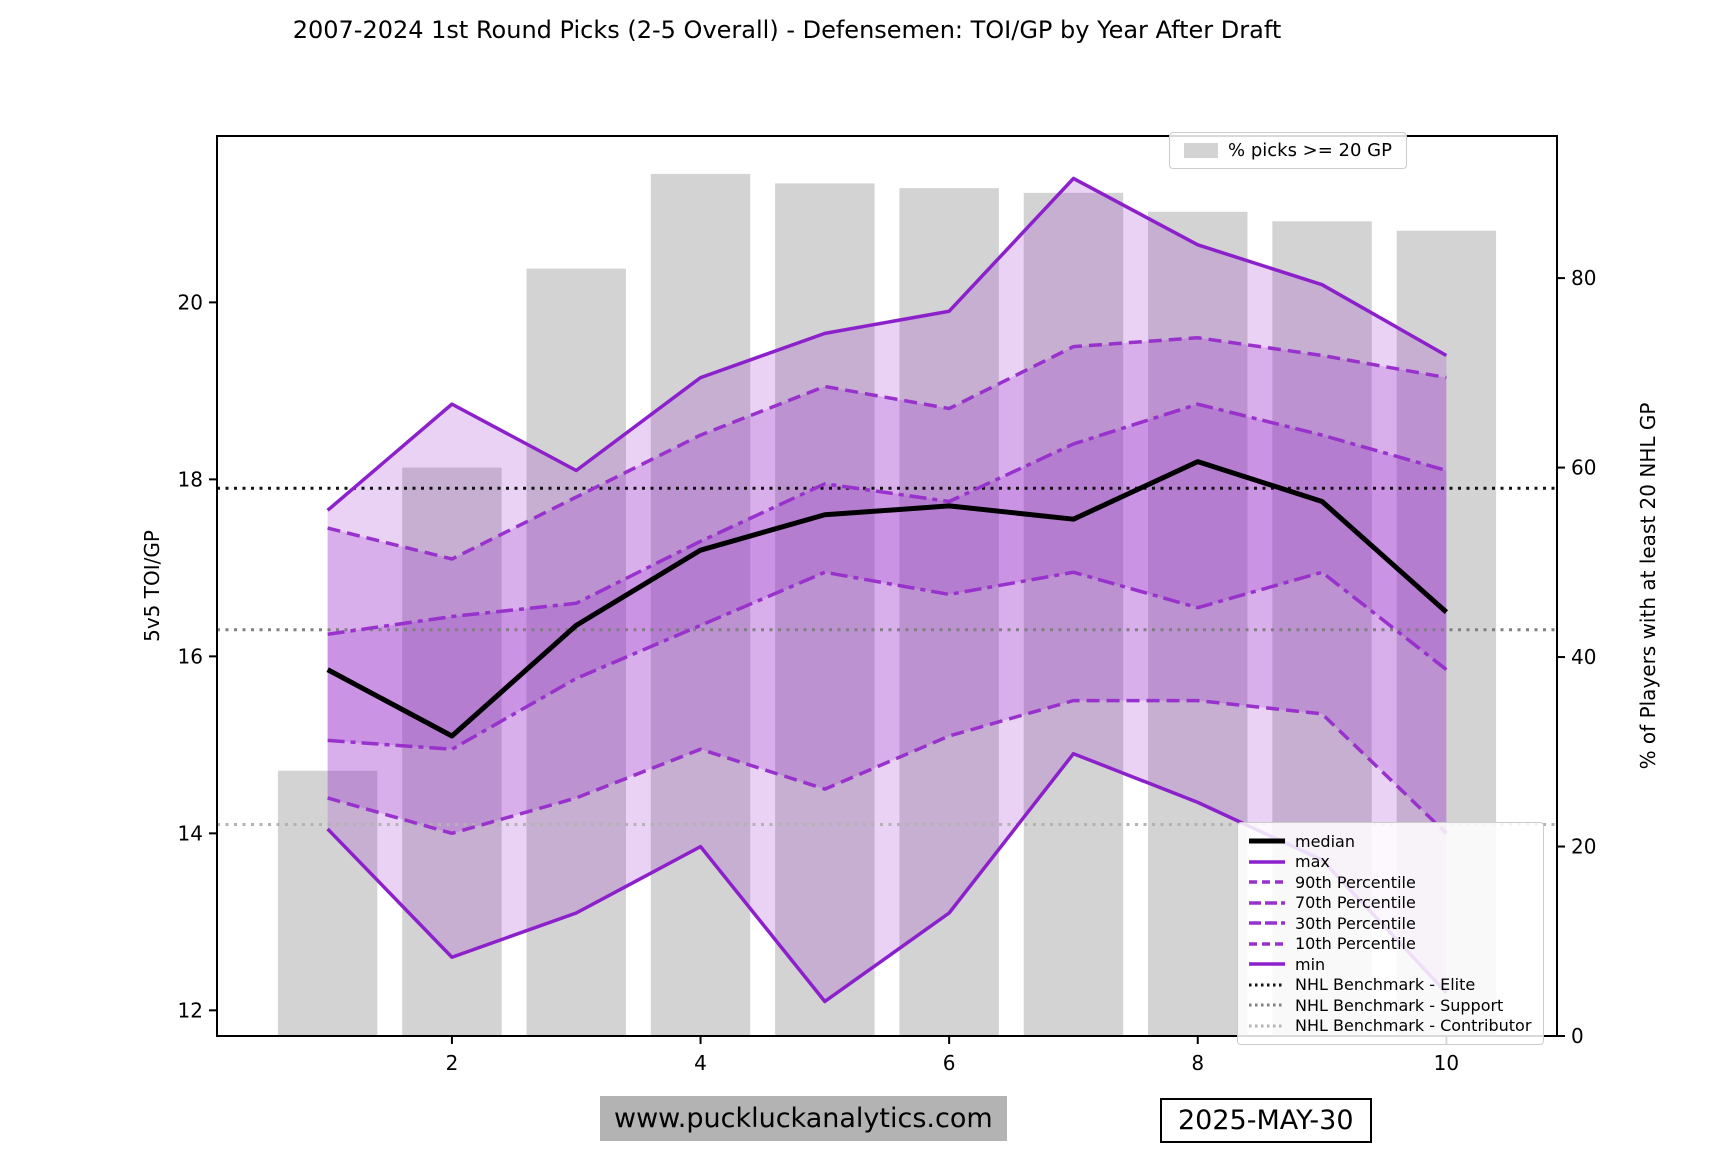  I want to click on legend-item: 90th Percentile, so click(1389, 882).